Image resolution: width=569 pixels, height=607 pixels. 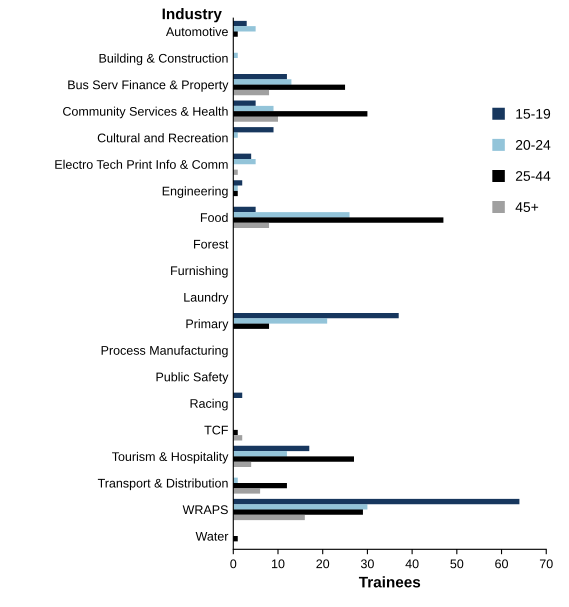 I want to click on y-axis-title: Industry, so click(x=192, y=15).